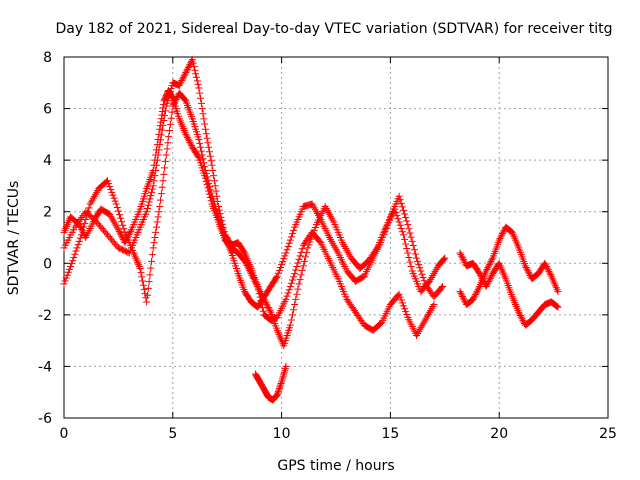  I want to click on x-tick-label: 15, so click(390, 434).